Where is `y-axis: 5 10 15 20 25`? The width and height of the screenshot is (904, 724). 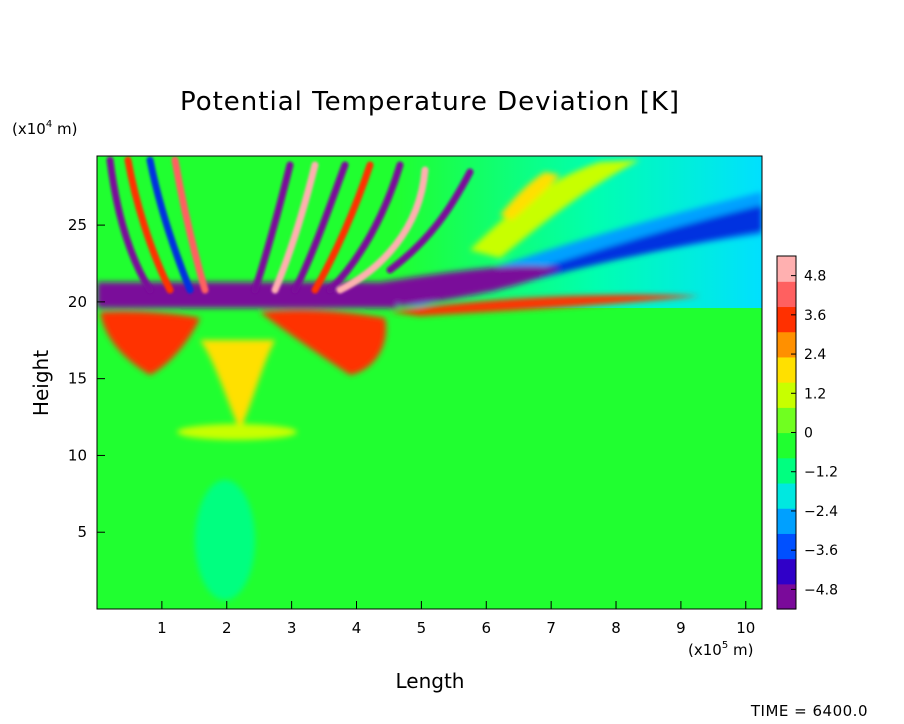
y-axis: 5 10 15 20 25 is located at coordinates (86, 378).